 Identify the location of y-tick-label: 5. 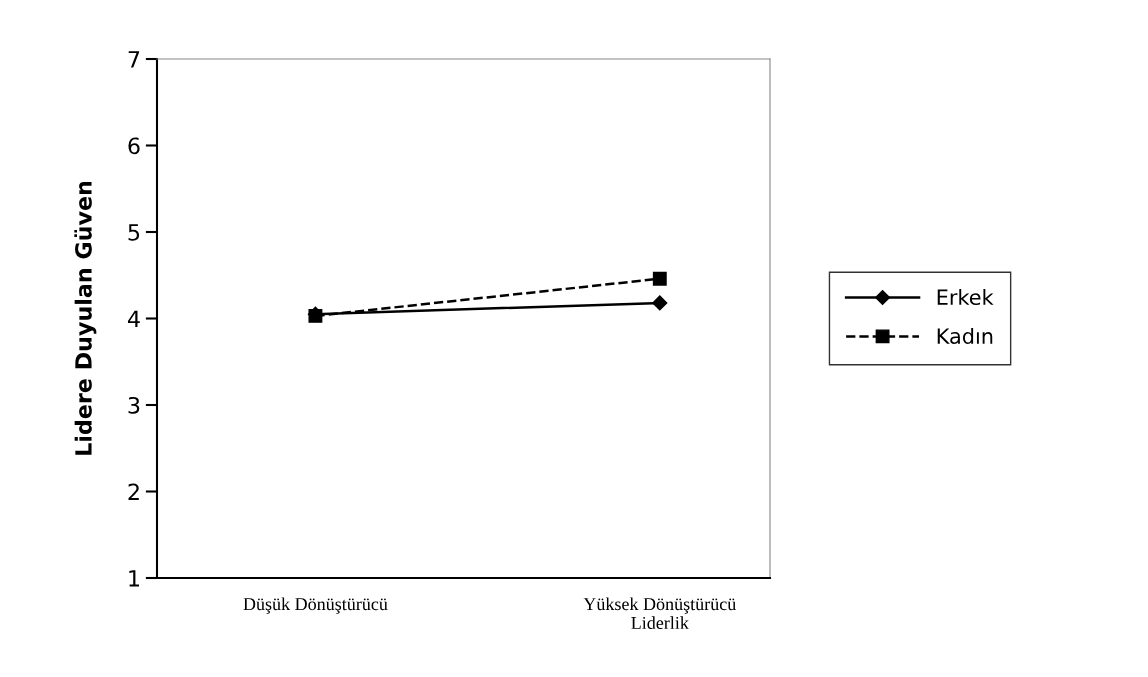
(134, 232).